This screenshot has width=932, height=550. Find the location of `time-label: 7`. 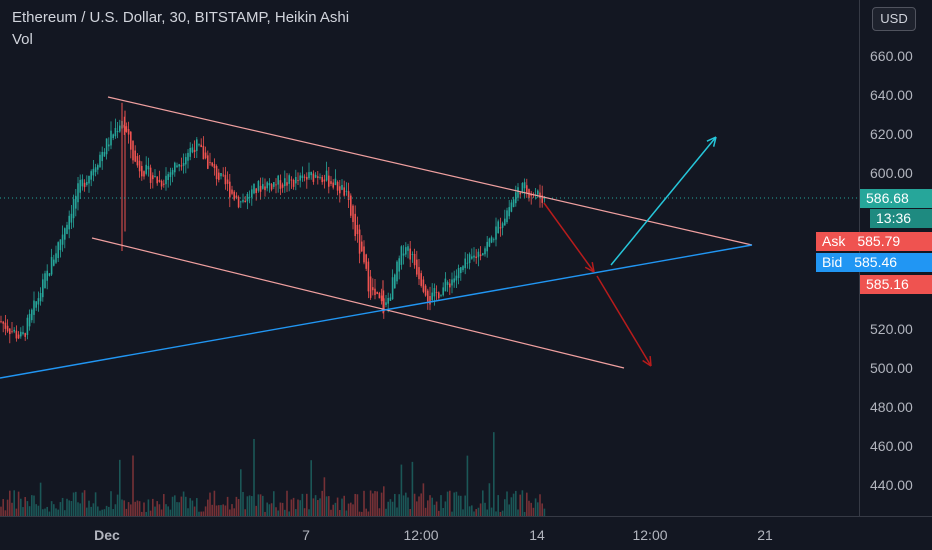

time-label: 7 is located at coordinates (306, 535).